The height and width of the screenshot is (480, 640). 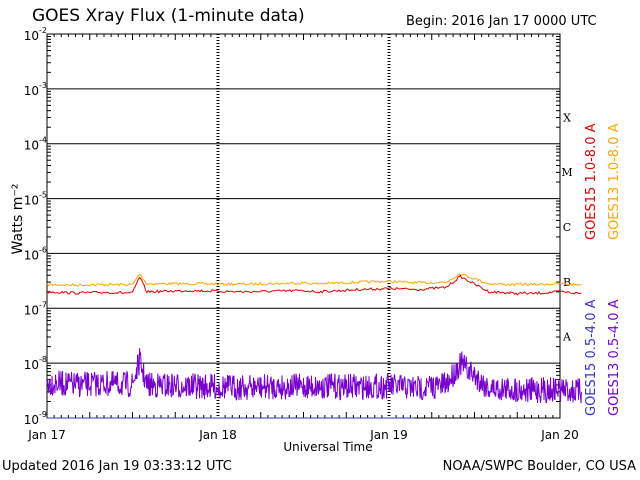 What do you see at coordinates (43, 249) in the screenshot?
I see `y-tick-exponent: -6` at bounding box center [43, 249].